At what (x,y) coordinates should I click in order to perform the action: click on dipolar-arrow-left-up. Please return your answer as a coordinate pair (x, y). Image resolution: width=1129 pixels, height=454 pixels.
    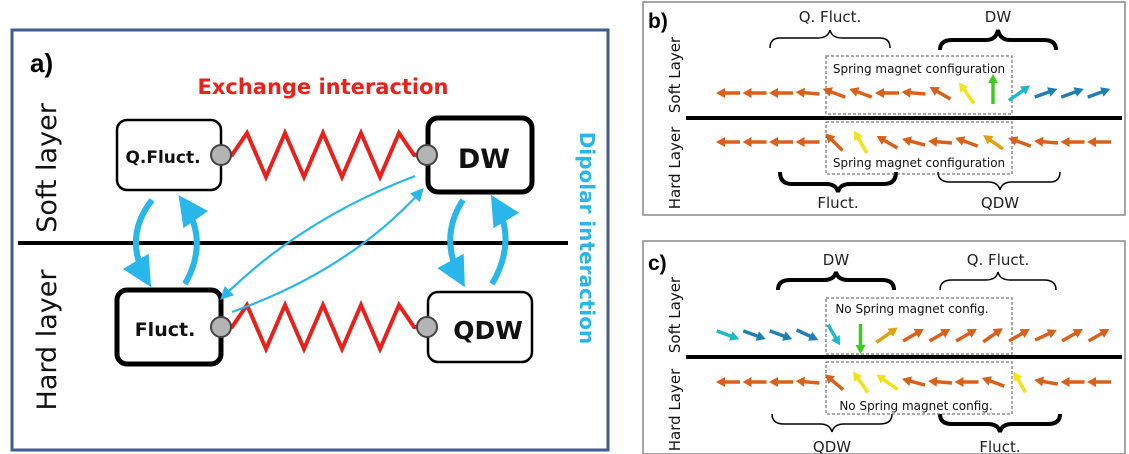
    Looking at the image, I should click on (193, 240).